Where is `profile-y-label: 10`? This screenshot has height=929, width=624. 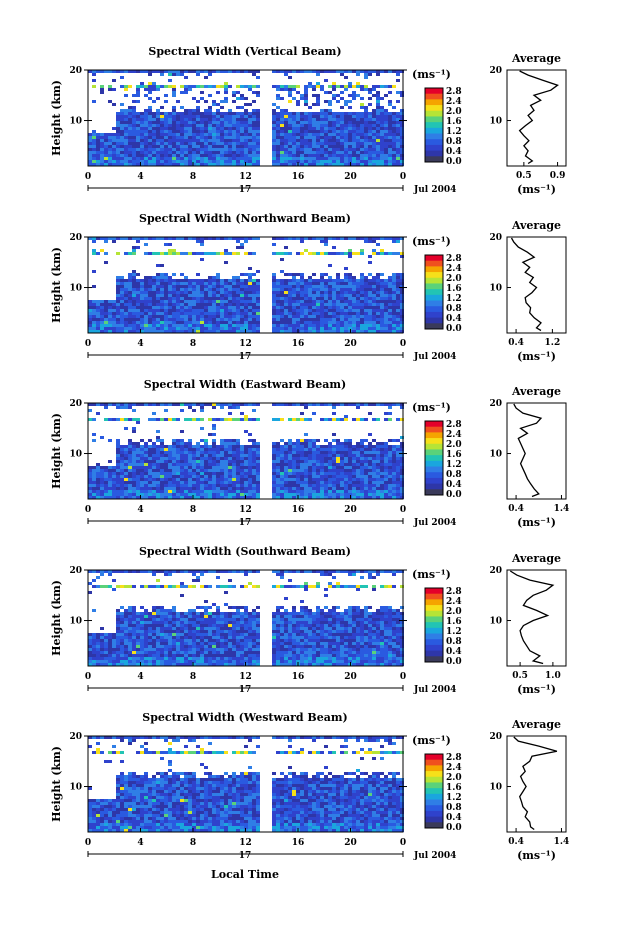 profile-y-label: 10 is located at coordinates (495, 122).